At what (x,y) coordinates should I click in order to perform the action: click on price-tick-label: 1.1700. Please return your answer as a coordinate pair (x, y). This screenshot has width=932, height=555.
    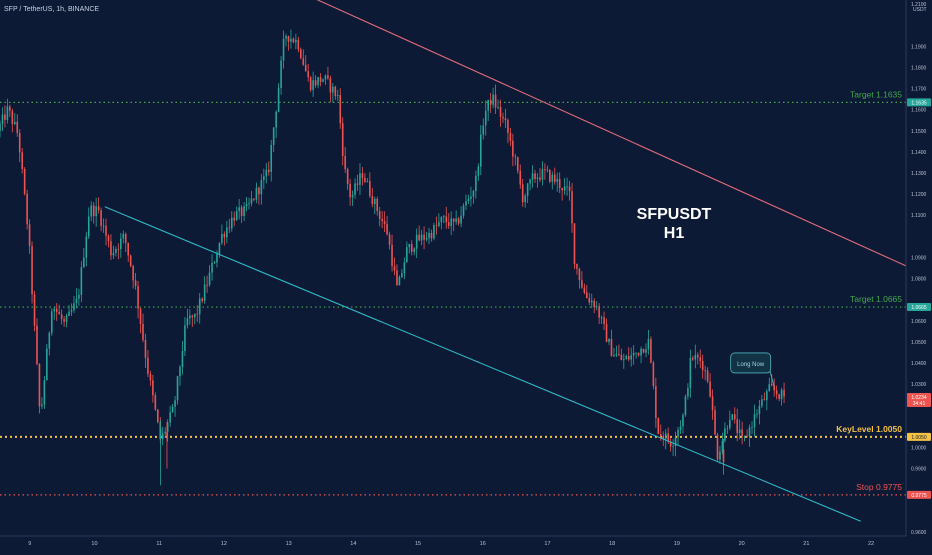
    Looking at the image, I should click on (919, 90).